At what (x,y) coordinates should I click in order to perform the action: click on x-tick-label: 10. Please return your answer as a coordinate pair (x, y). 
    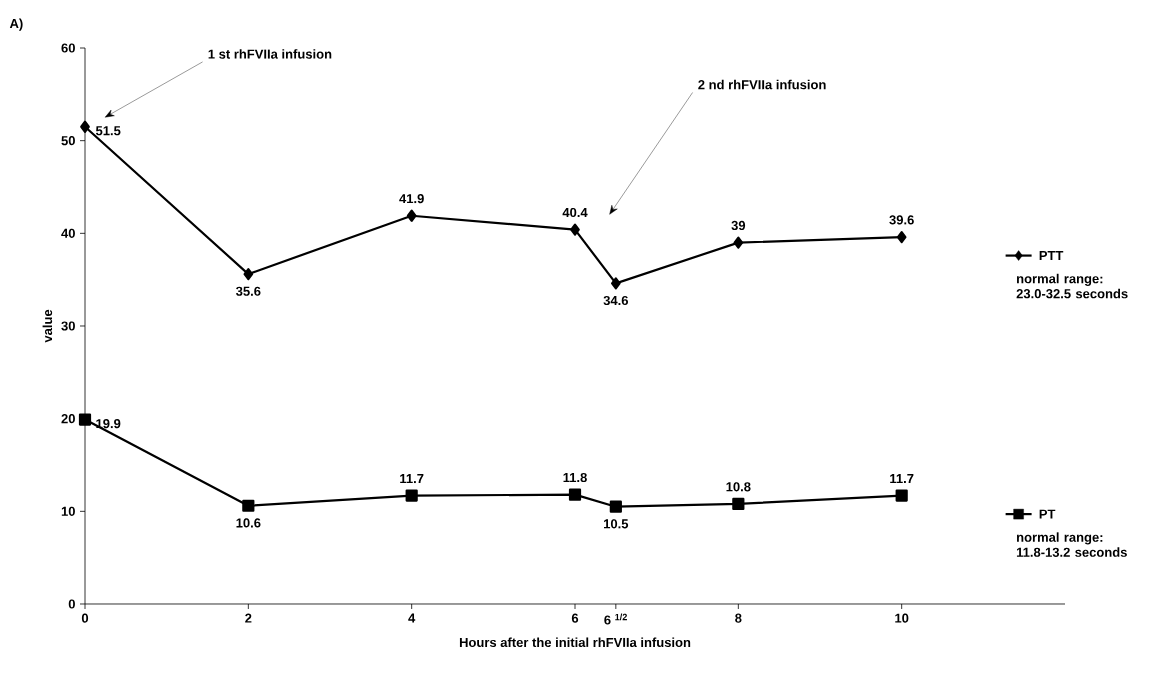
    Looking at the image, I should click on (902, 618).